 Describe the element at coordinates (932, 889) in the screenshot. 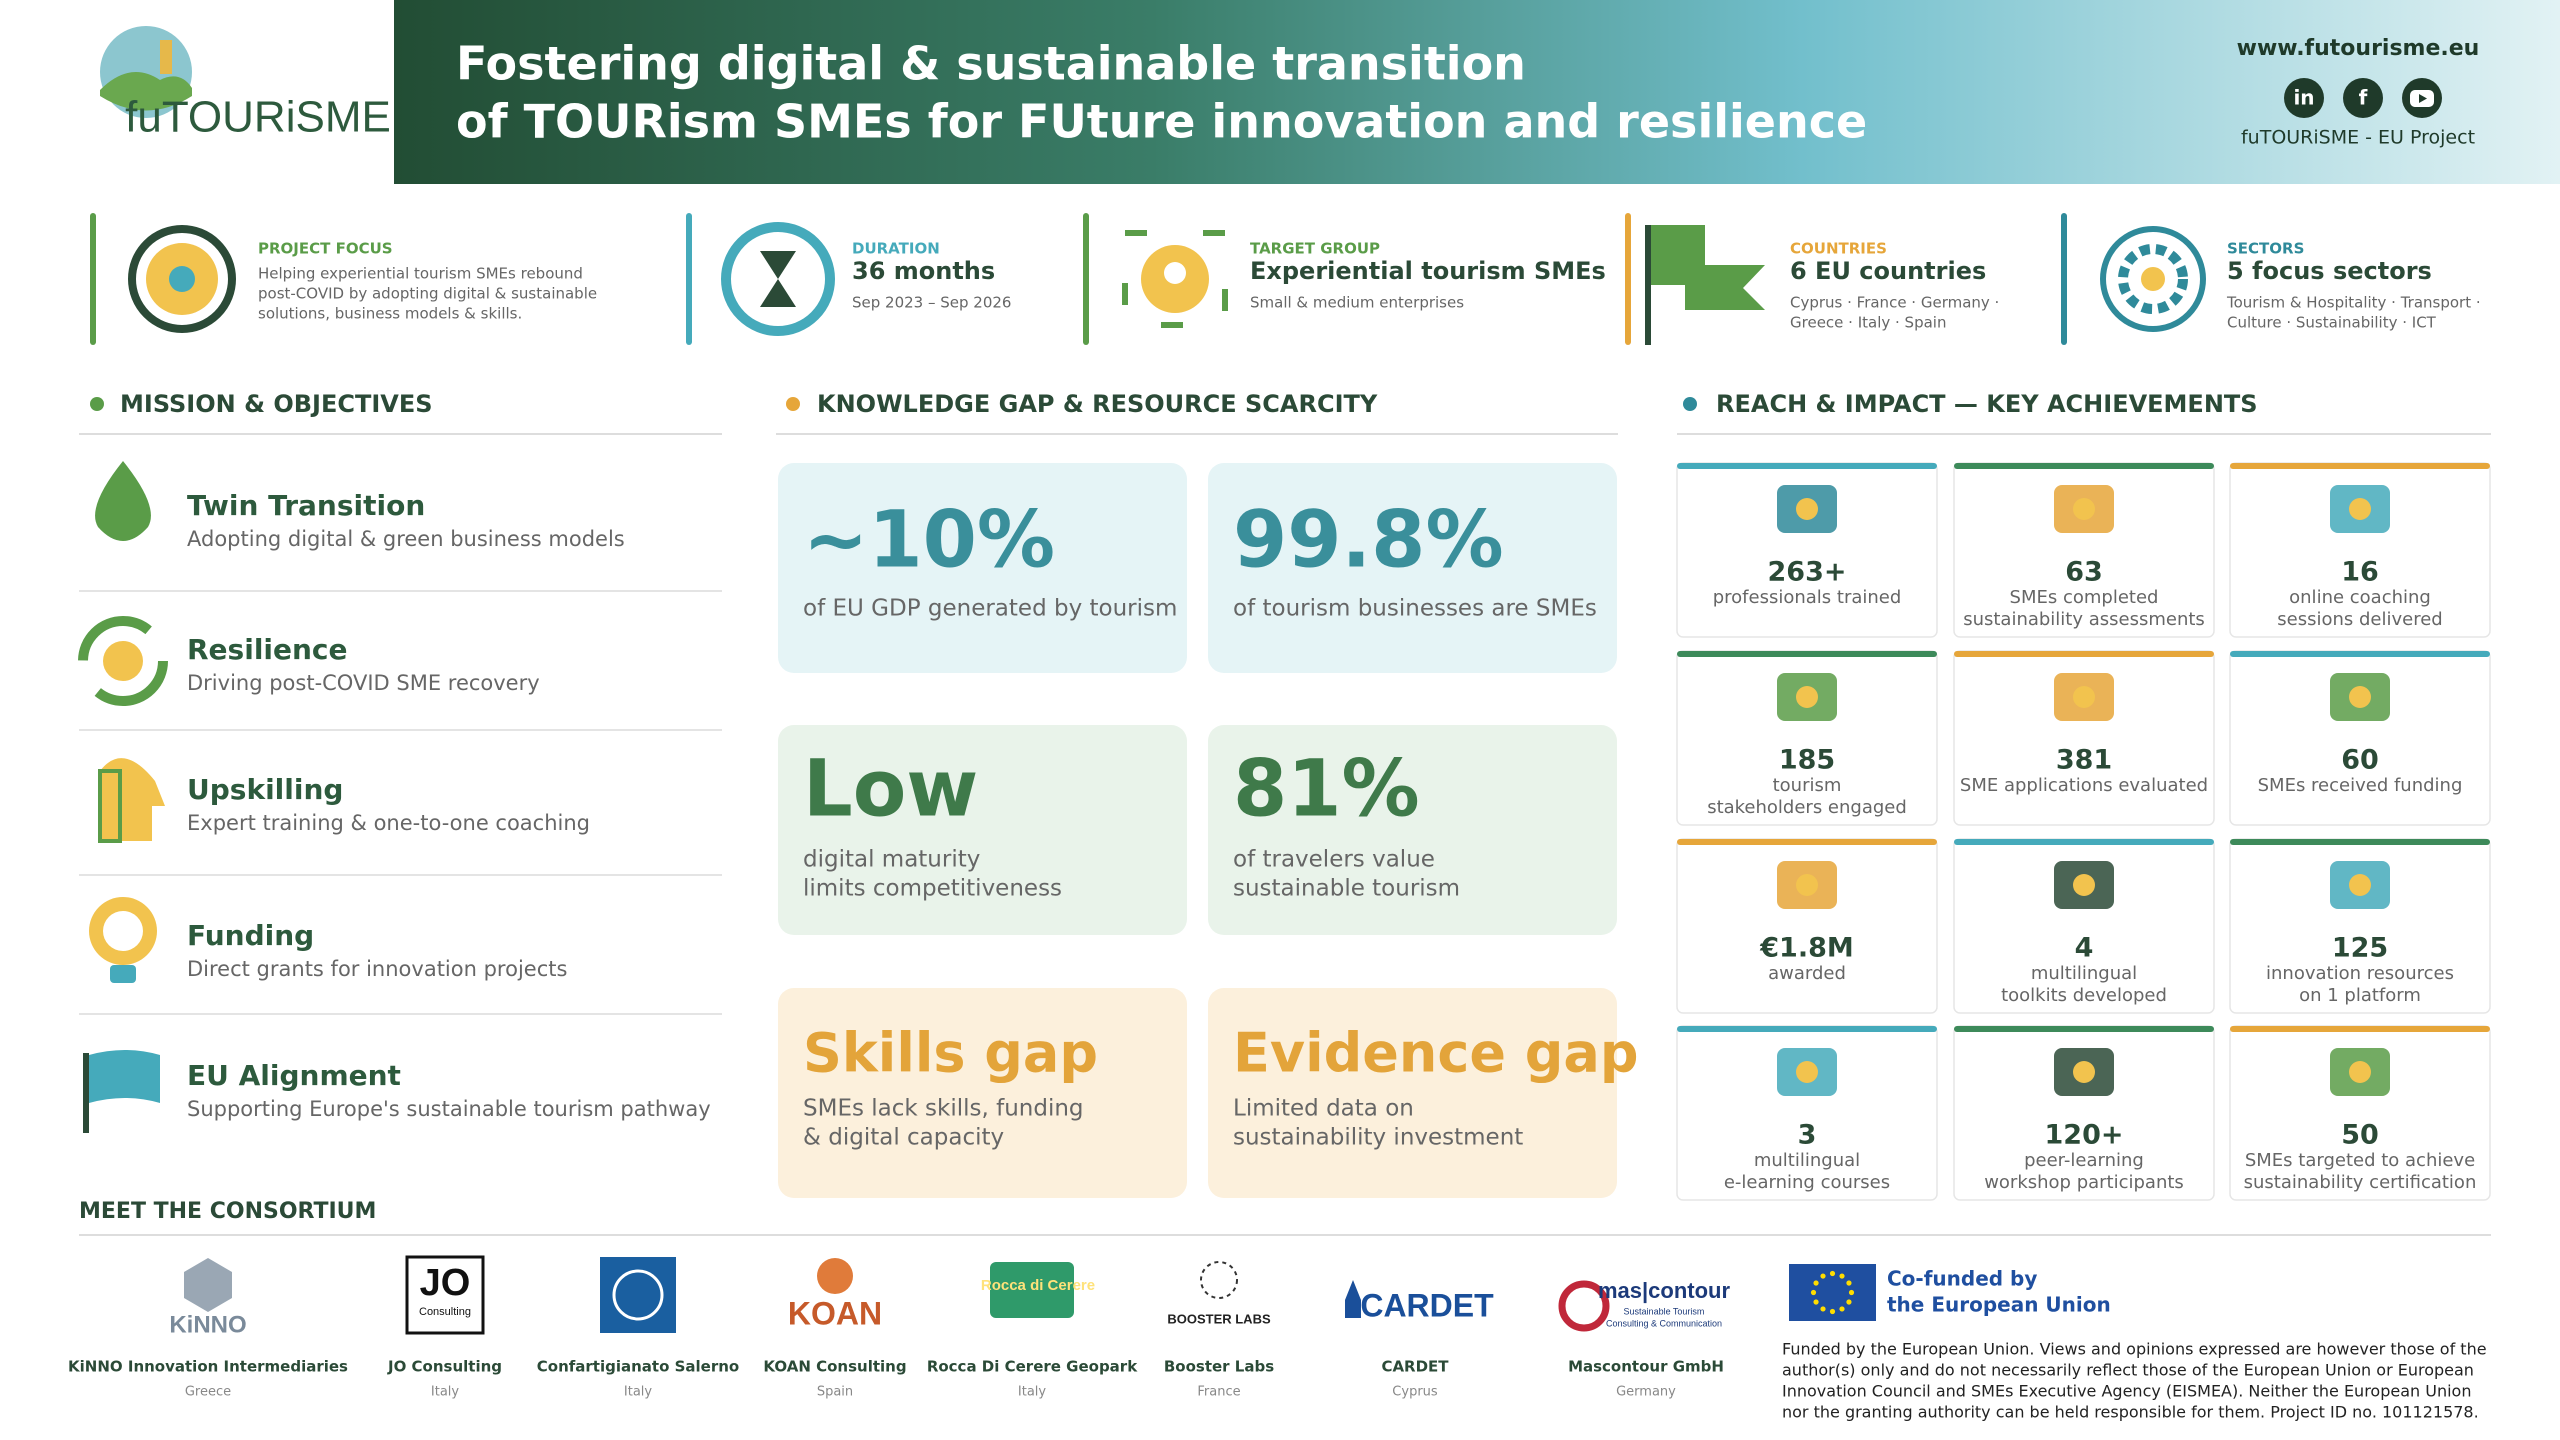

I see `knowledge-text: limits competitiveness` at that location.